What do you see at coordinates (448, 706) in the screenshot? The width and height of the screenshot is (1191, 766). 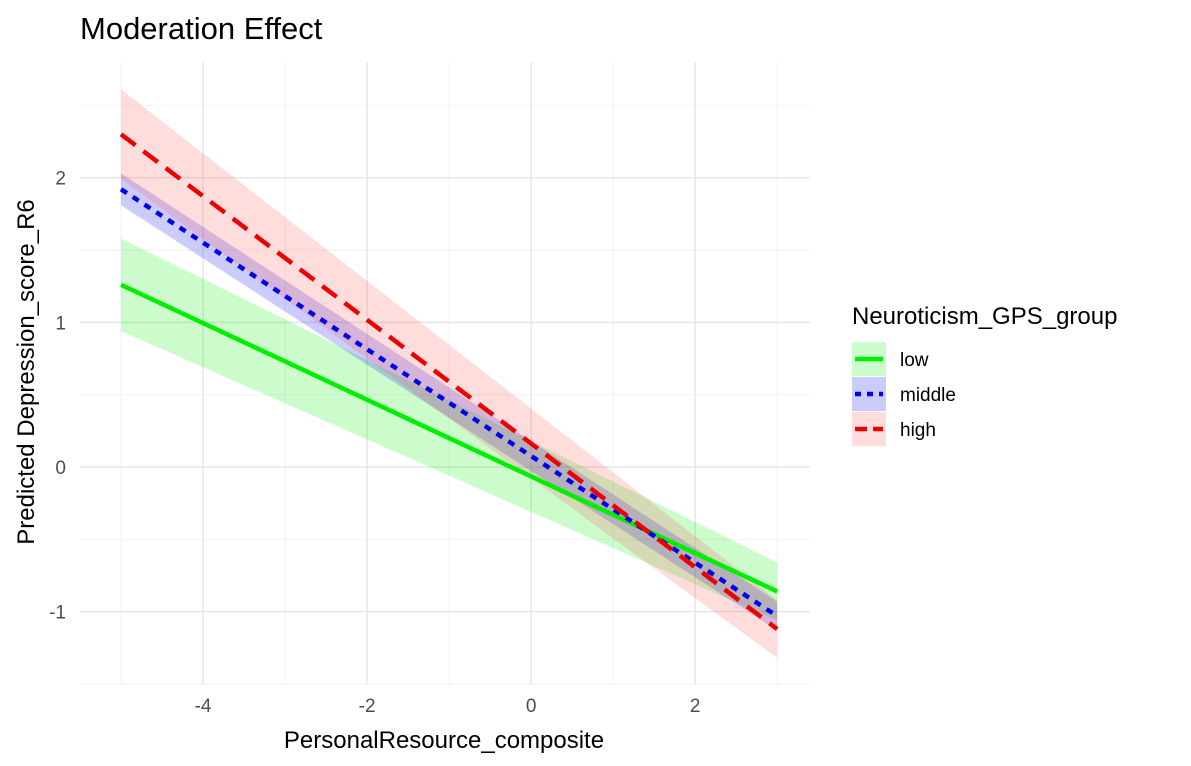 I see `x-axis-ticks: -4 -2 0 2` at bounding box center [448, 706].